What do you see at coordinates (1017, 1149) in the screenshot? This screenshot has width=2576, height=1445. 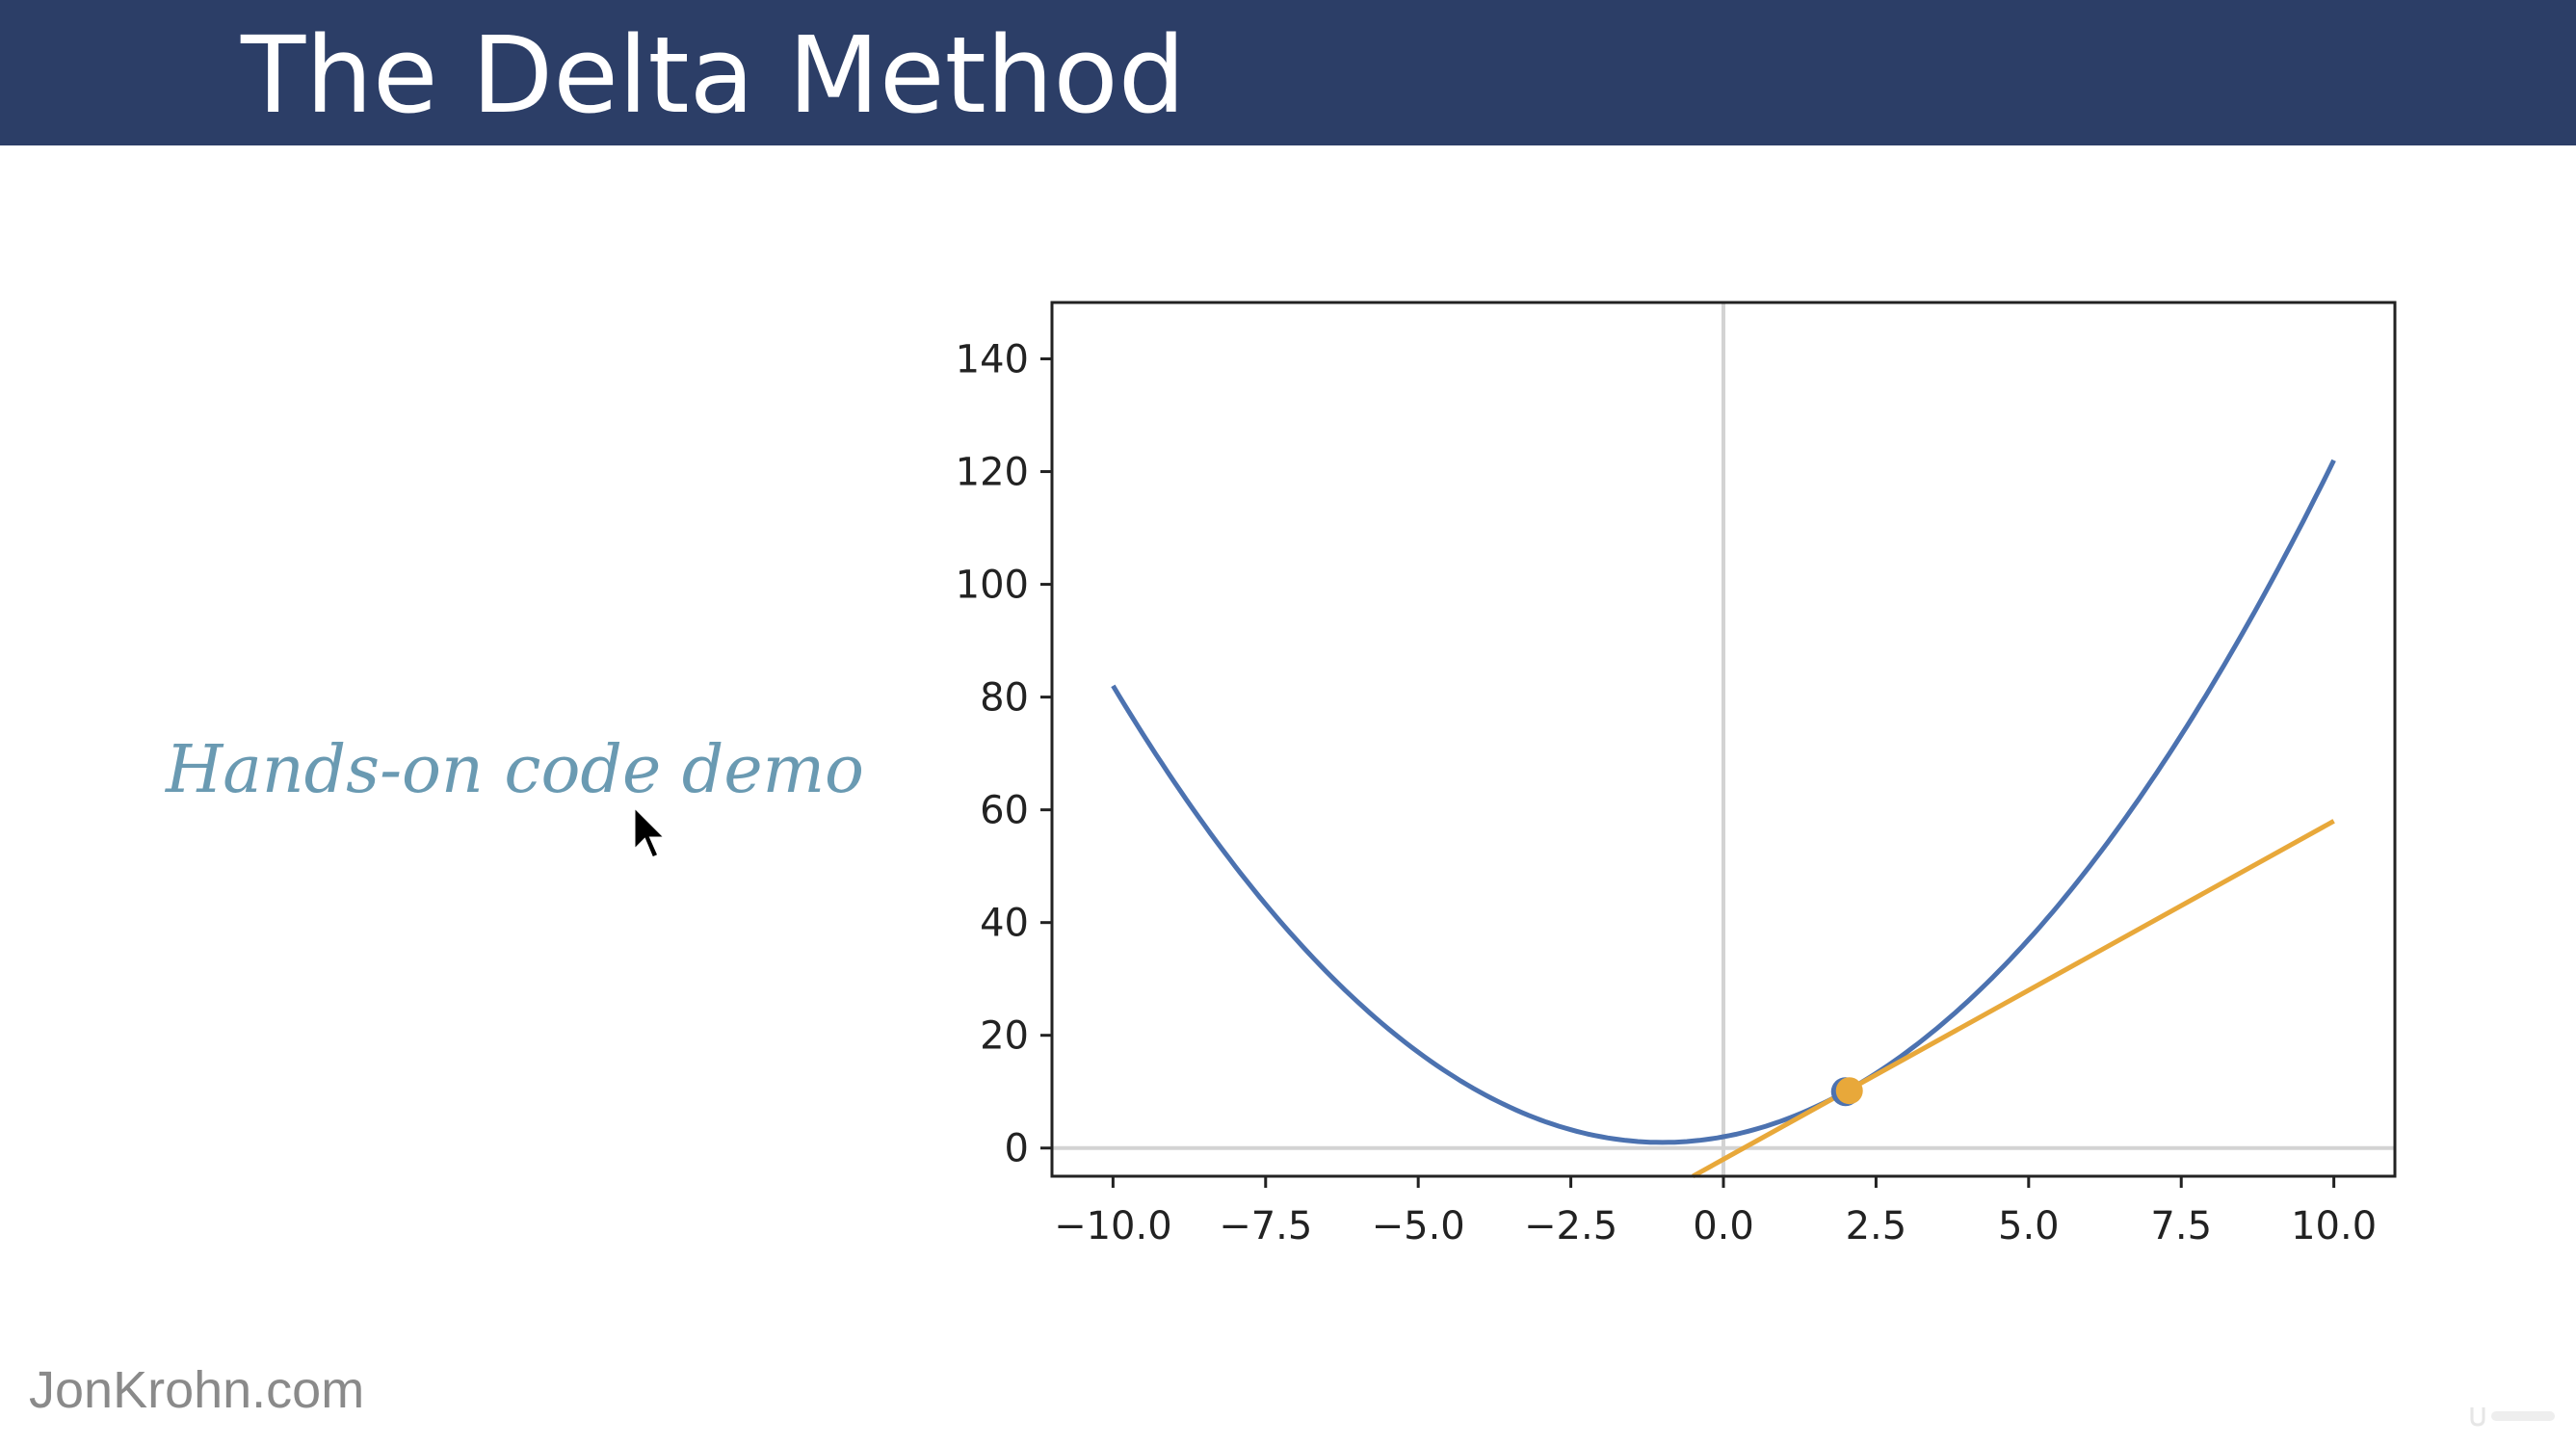 I see `y-tick-label: 0` at bounding box center [1017, 1149].